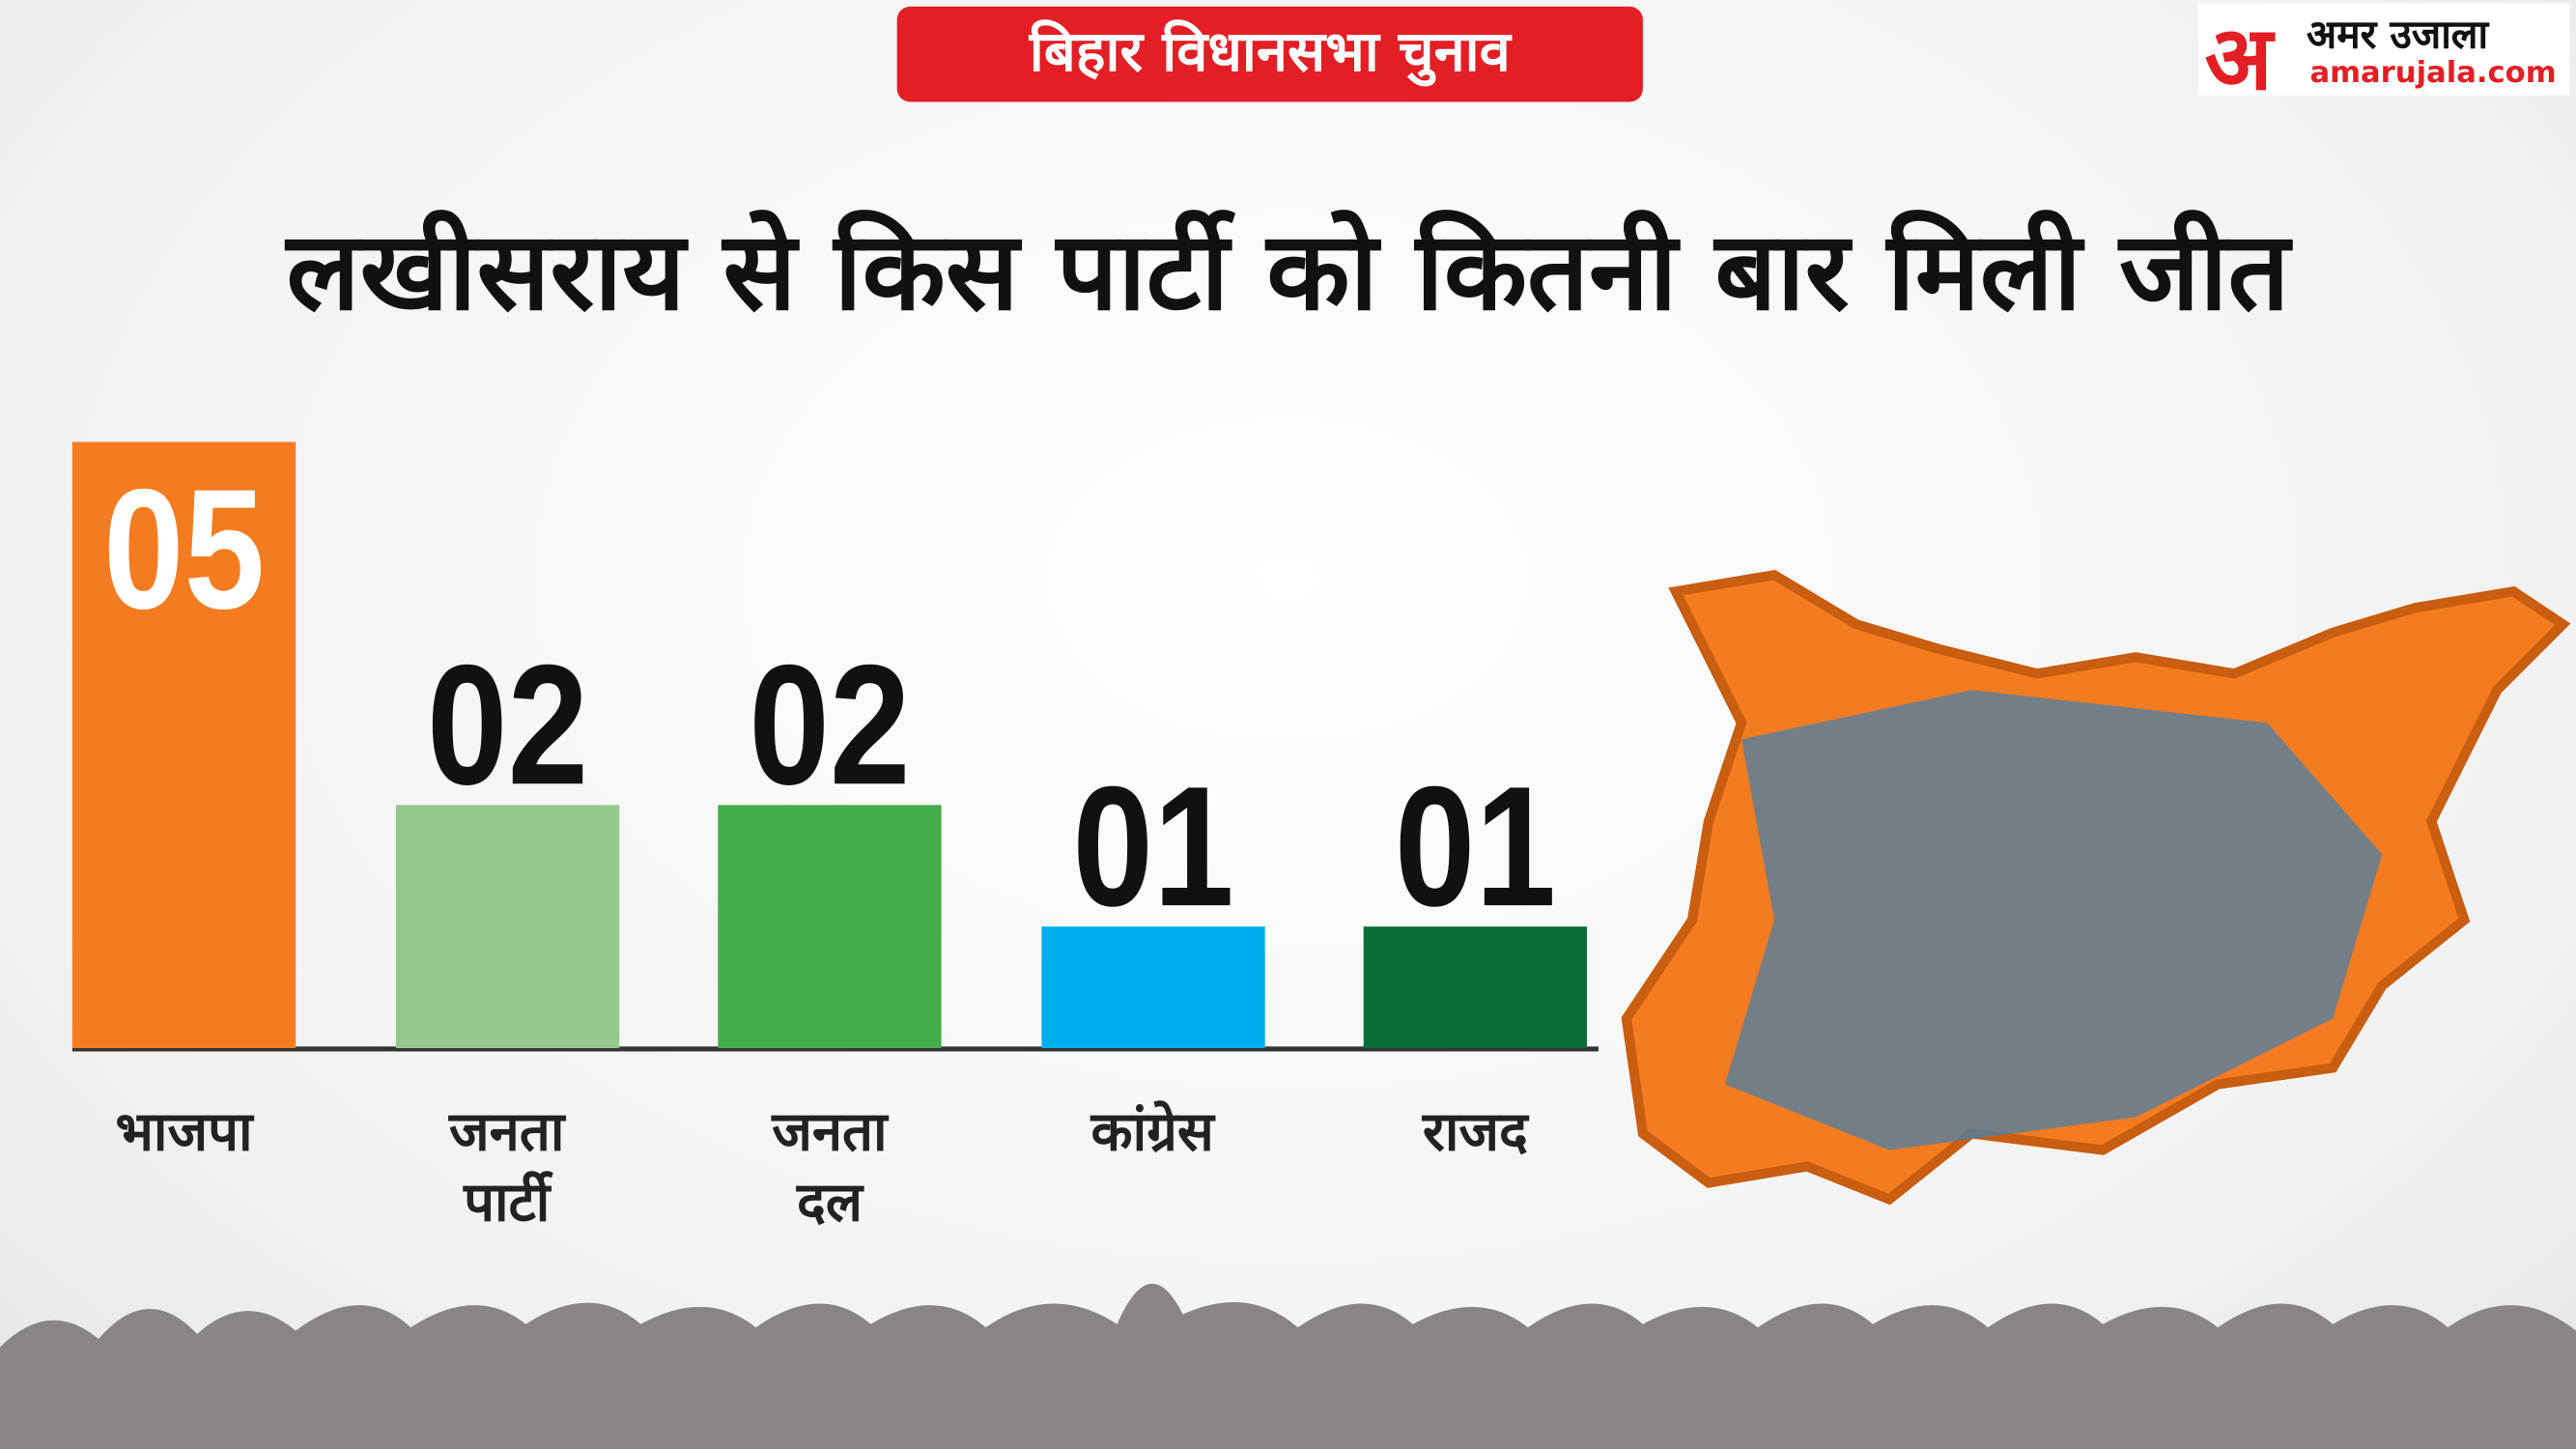  Describe the element at coordinates (1288, 1366) in the screenshot. I see `crowd-silhouette` at that location.